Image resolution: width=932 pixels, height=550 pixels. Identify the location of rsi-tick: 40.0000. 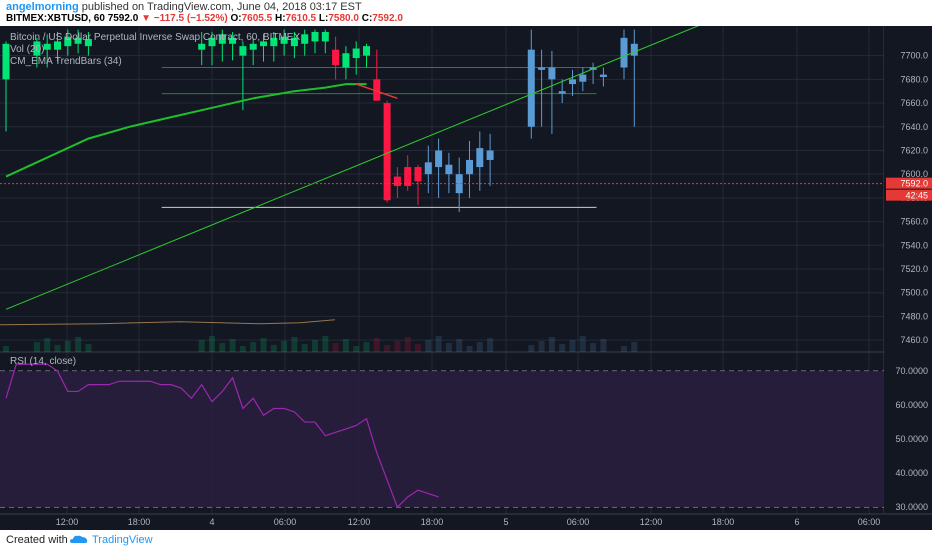
(911, 473).